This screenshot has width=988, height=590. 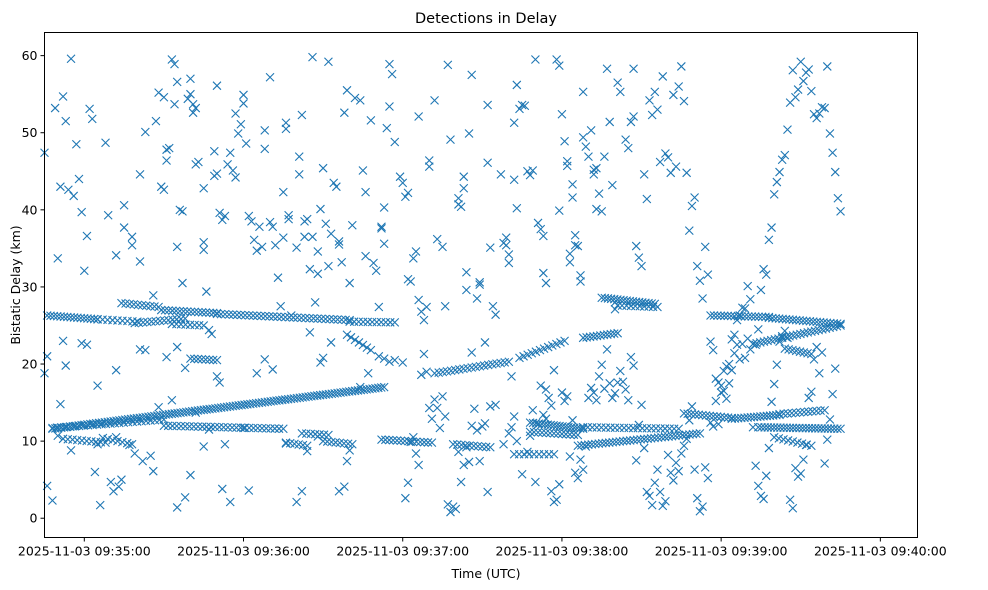 I want to click on scatter-point-track-23km, so click(x=371, y=350).